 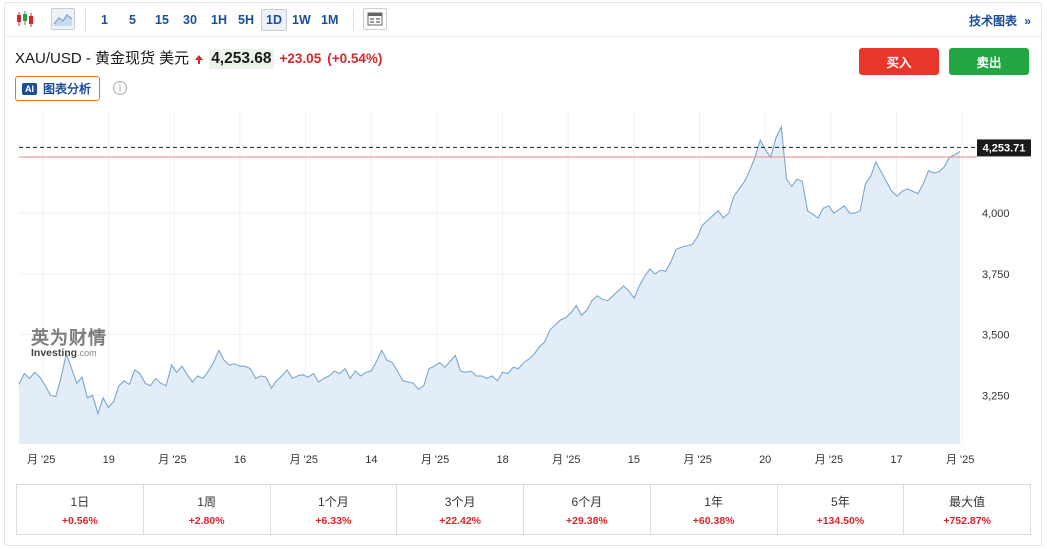 I want to click on performance-cell: 3个月 +22.42%, so click(x=460, y=509).